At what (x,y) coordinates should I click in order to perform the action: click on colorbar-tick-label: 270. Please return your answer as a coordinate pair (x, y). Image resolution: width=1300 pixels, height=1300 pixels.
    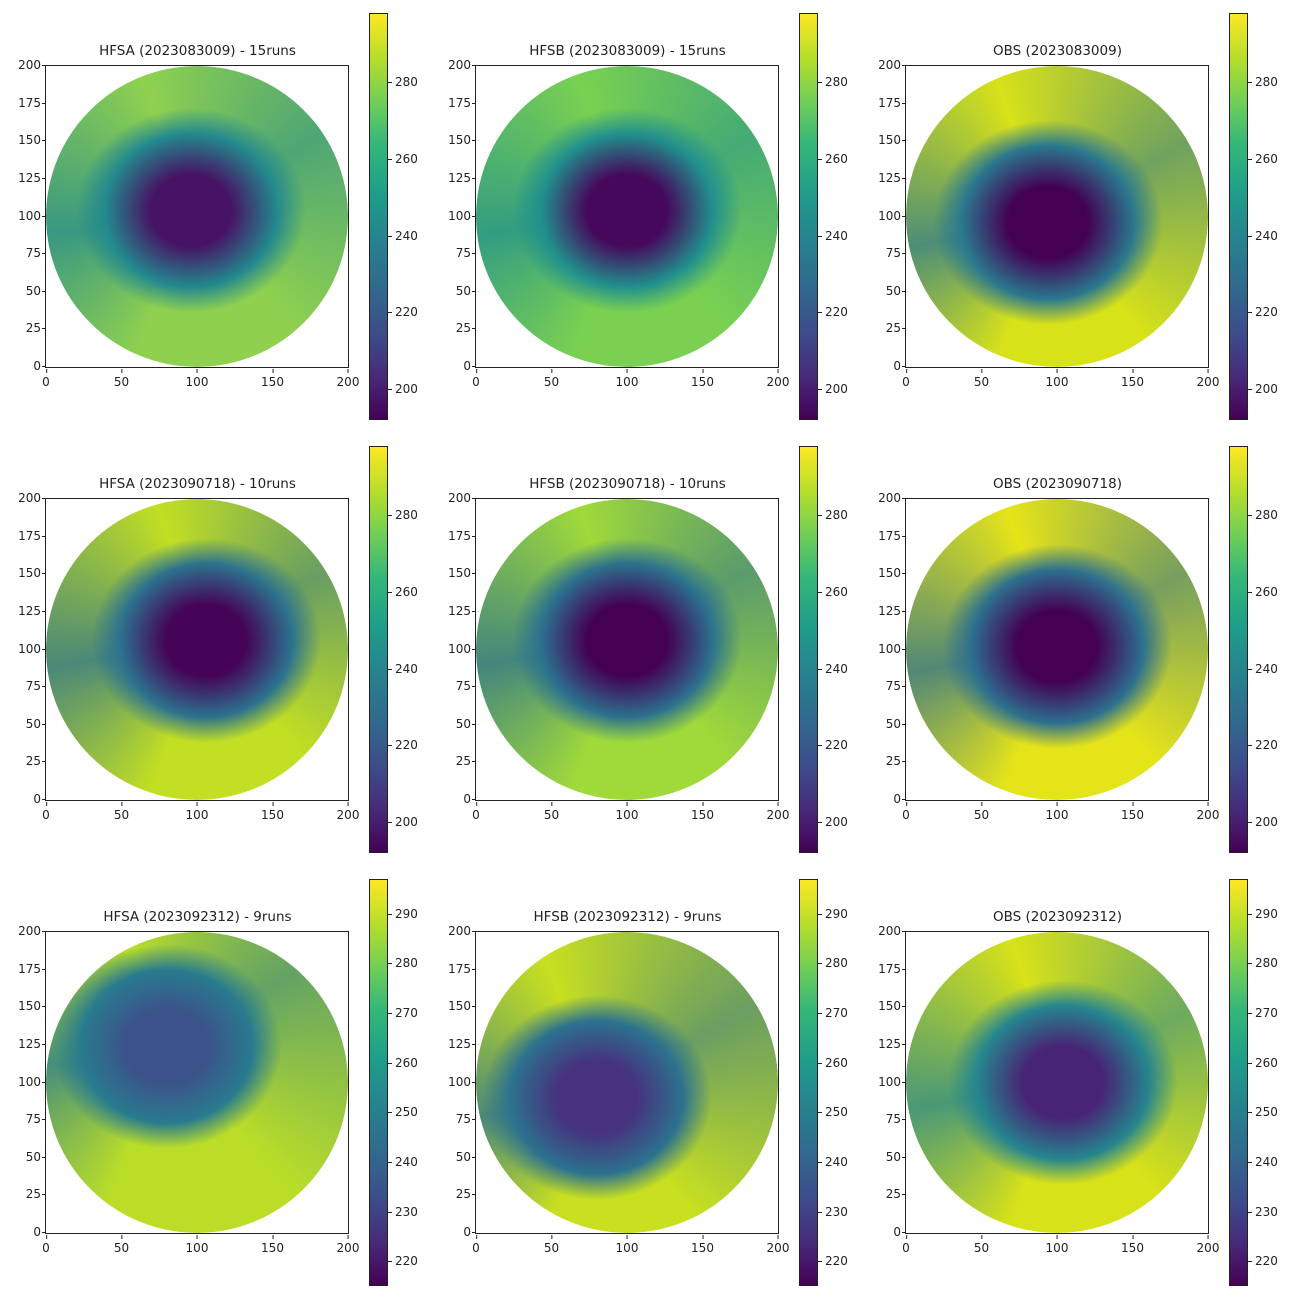
    Looking at the image, I should click on (833, 1013).